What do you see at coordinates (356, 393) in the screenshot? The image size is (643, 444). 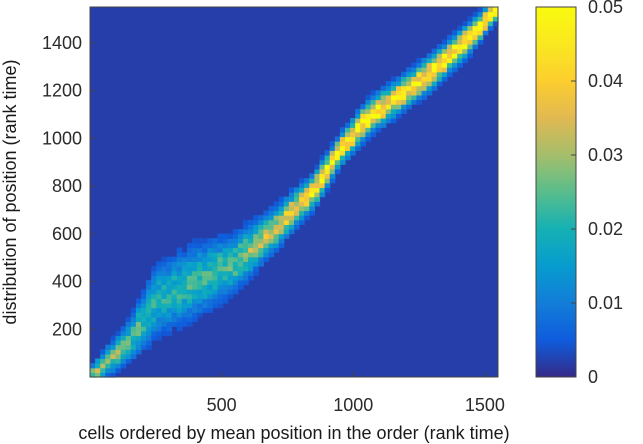 I see `x-axis: 500 1000 1500` at bounding box center [356, 393].